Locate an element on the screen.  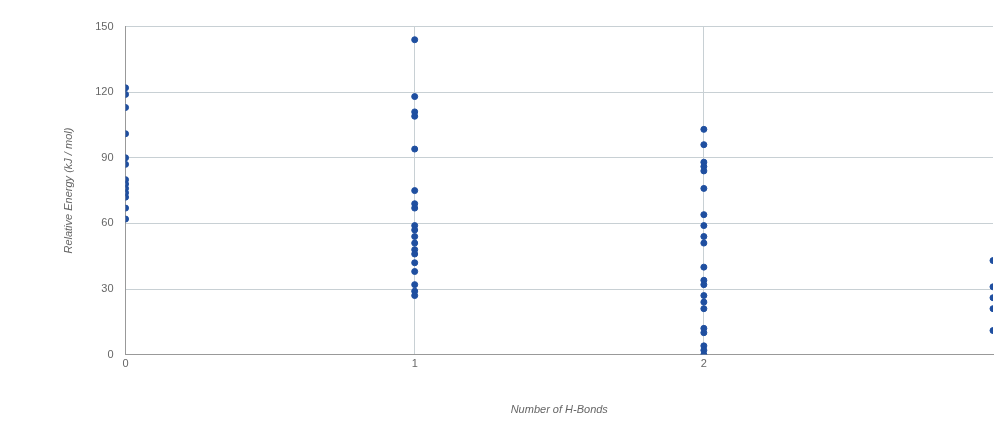
x-tick-label: 0 is located at coordinates (125, 363).